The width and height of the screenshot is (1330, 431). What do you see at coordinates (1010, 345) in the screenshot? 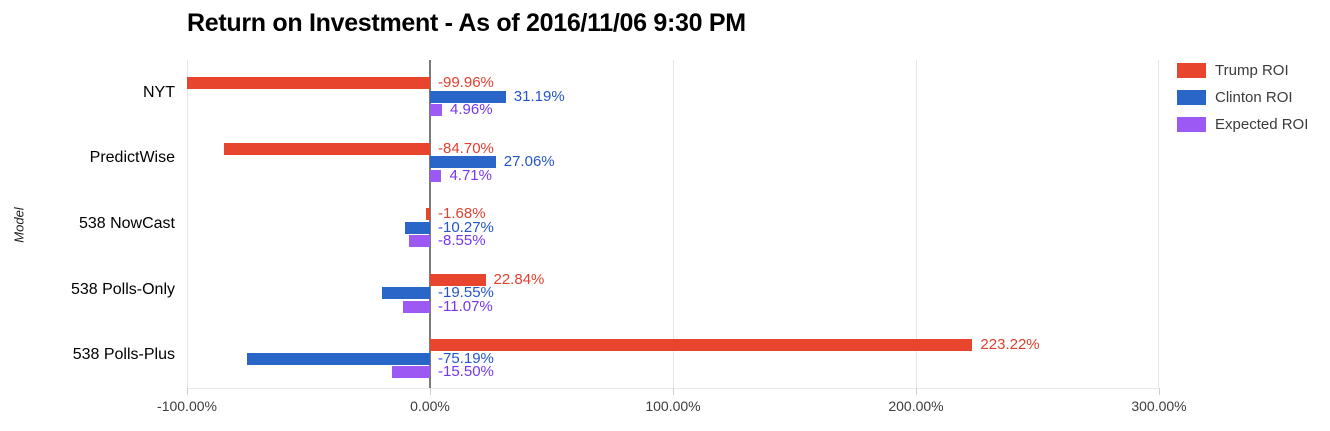
I see `value-label-trump-roi: 223.22%` at bounding box center [1010, 345].